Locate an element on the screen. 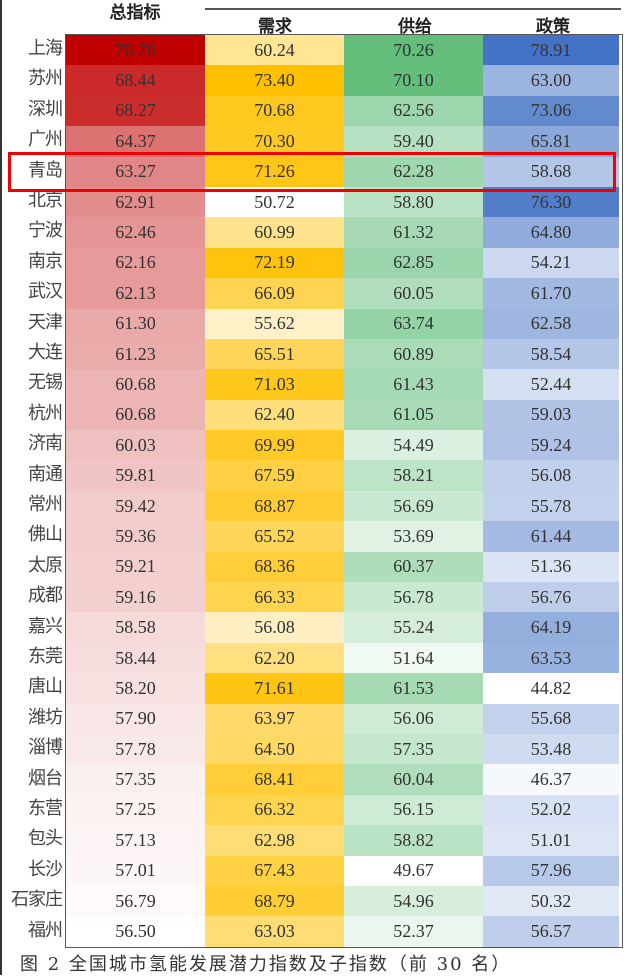 The image size is (629, 977). heatmap-cell-demand: 68.41 is located at coordinates (274, 779).